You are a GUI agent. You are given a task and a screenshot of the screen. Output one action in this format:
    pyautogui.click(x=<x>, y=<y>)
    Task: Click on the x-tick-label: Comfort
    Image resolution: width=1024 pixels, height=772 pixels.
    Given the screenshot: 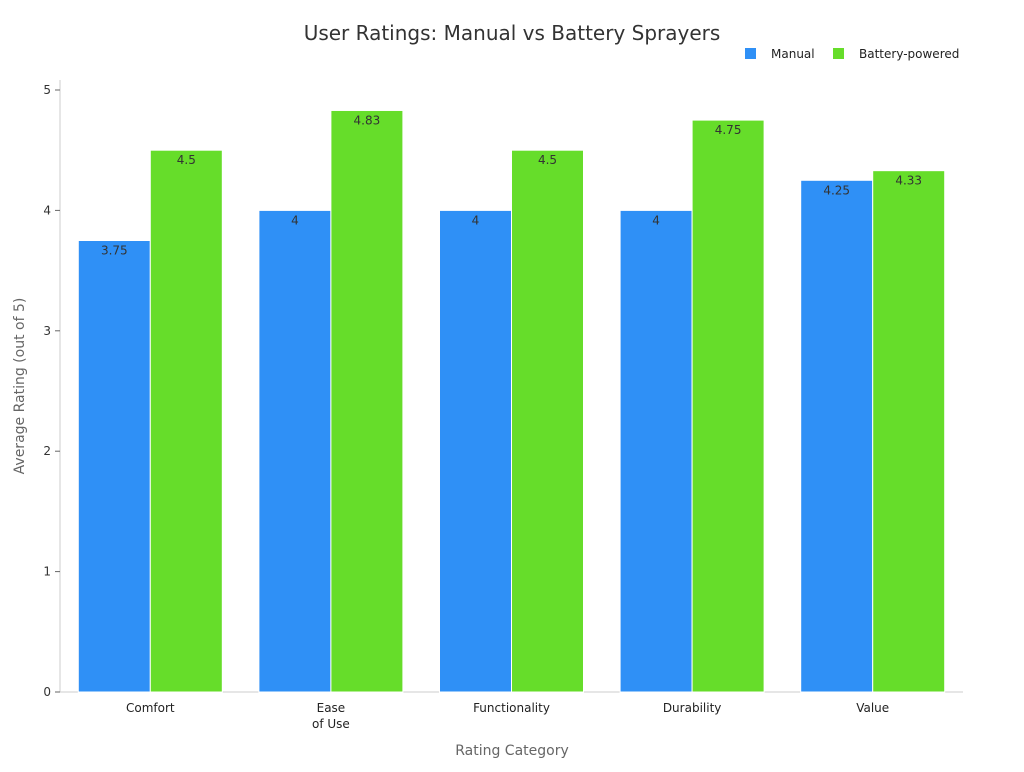 What is the action you would take?
    pyautogui.click(x=150, y=708)
    